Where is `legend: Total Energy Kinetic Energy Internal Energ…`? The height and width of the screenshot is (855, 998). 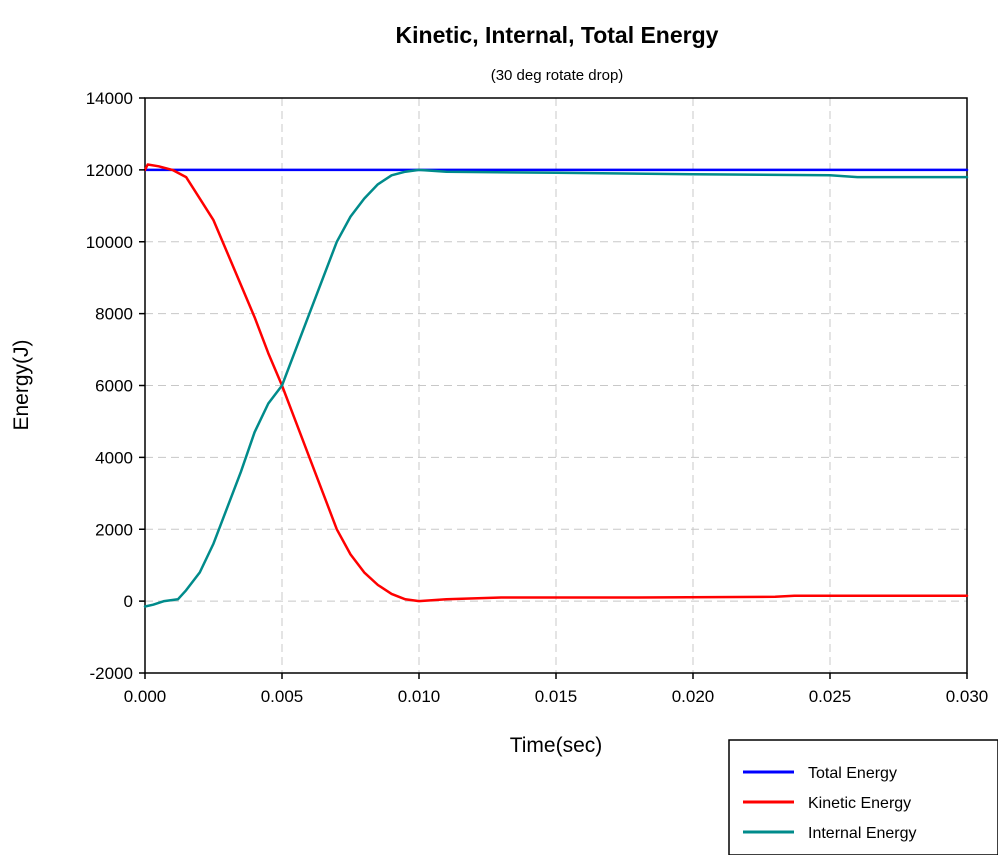
legend: Total Energy Kinetic Energy Internal Energ… is located at coordinates (863, 797).